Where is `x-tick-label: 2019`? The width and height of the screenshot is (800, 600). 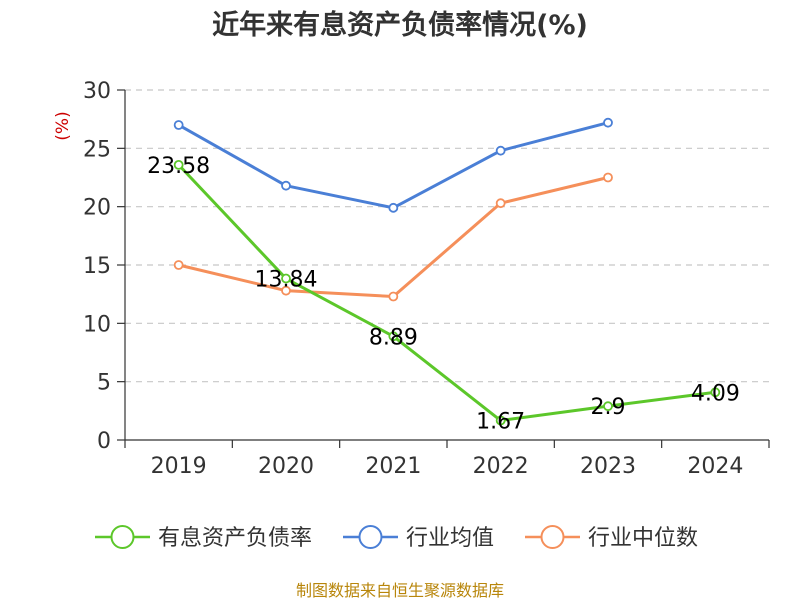 x-tick-label: 2019 is located at coordinates (179, 466).